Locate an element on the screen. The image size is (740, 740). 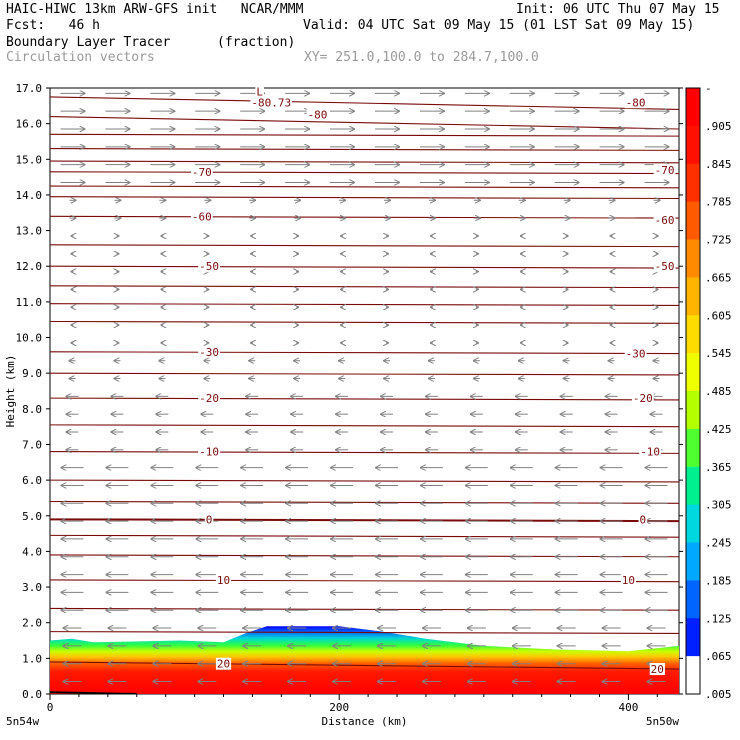
y-tick-label-9: 9.0 is located at coordinates (32, 373).